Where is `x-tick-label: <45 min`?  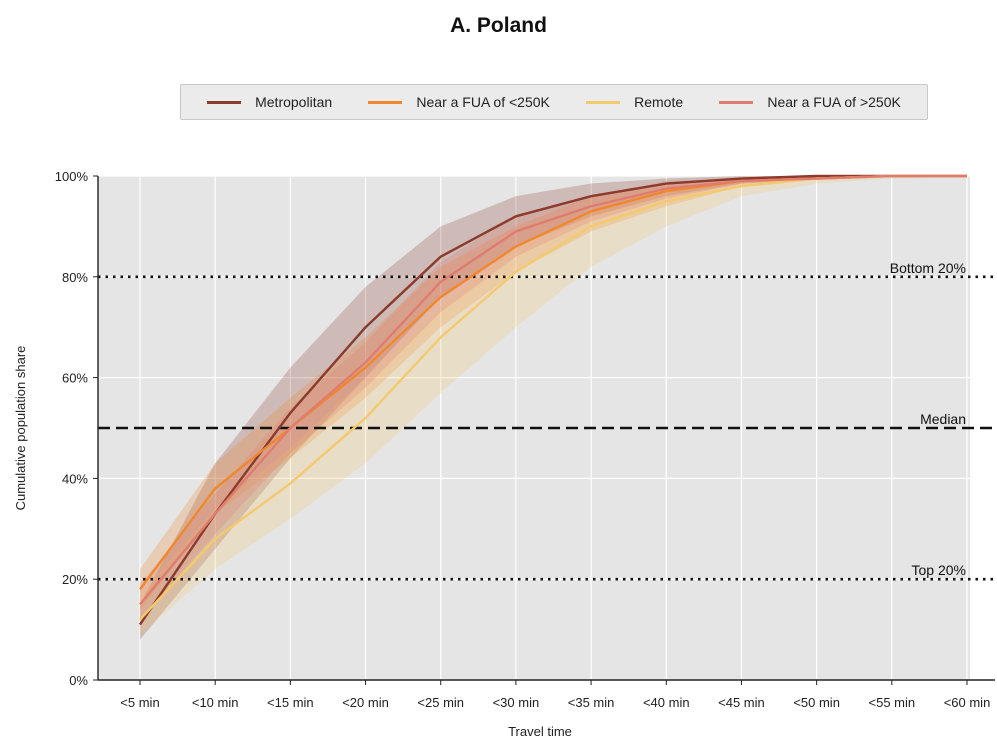 x-tick-label: <45 min is located at coordinates (741, 702).